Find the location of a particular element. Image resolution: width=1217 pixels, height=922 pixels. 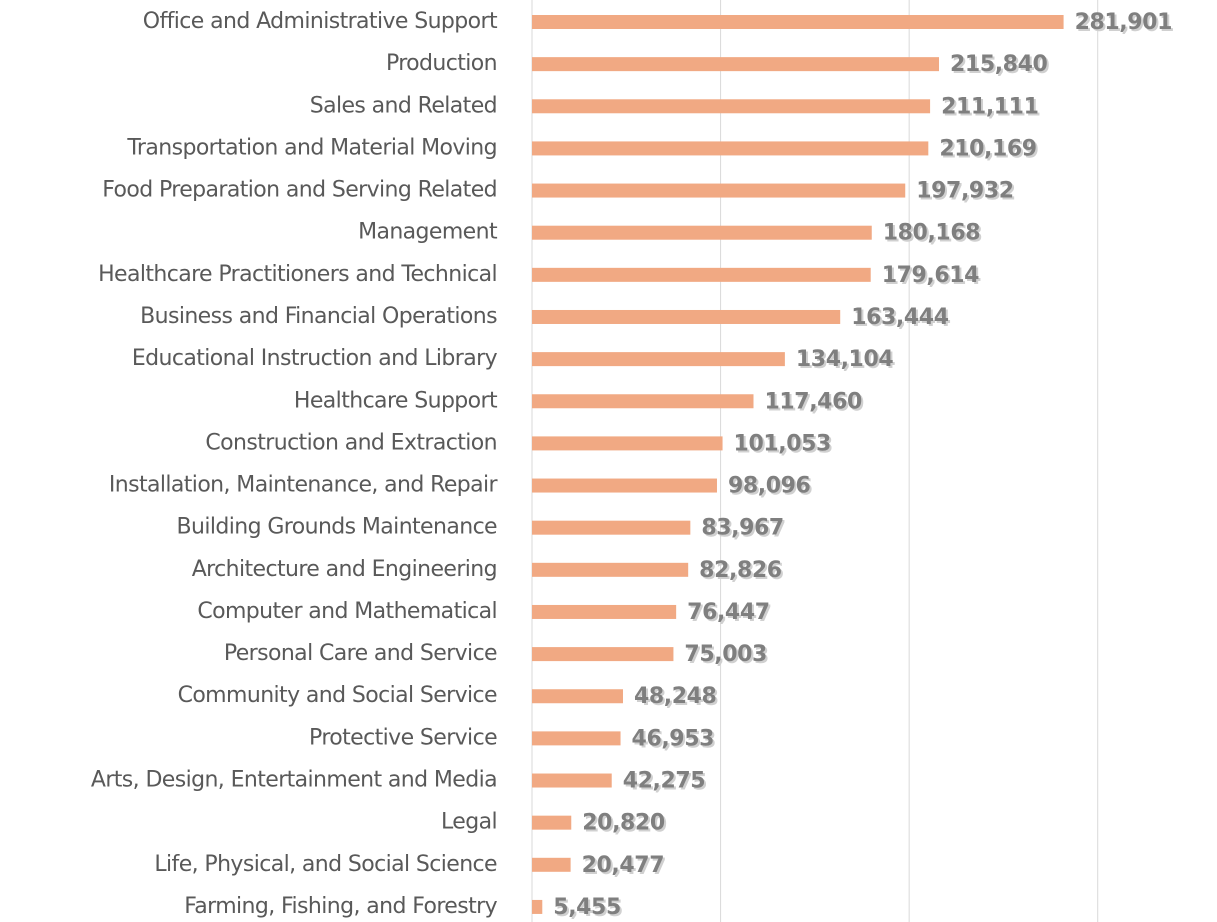

value-label-shadow: 210,169 is located at coordinates (989, 150).